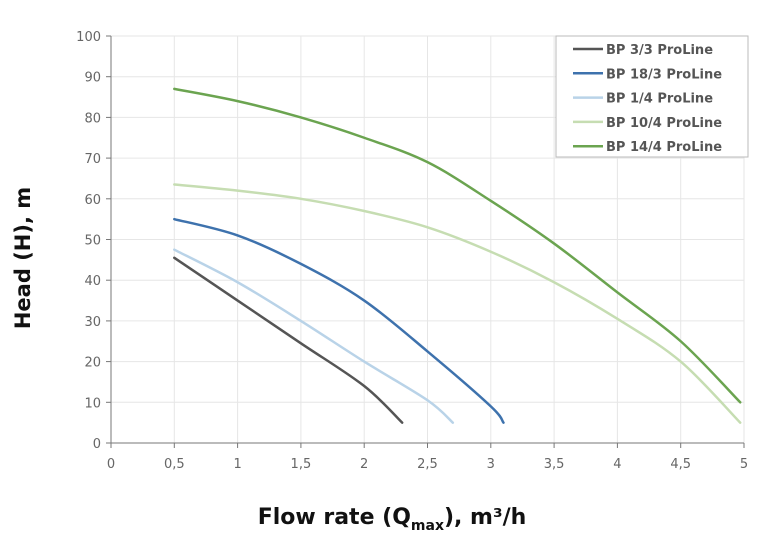 The height and width of the screenshot is (551, 768). I want to click on x-tick-label: 3, so click(491, 464).